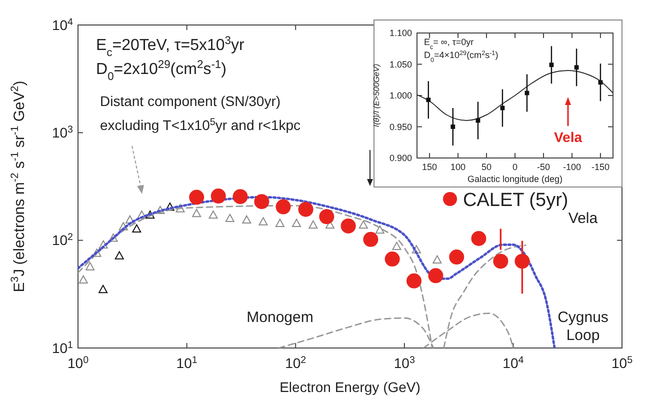 The height and width of the screenshot is (403, 649). Describe the element at coordinates (376, 96) in the screenshot. I see `y-axis-title: I(θ)/I (E>500GeV)` at that location.